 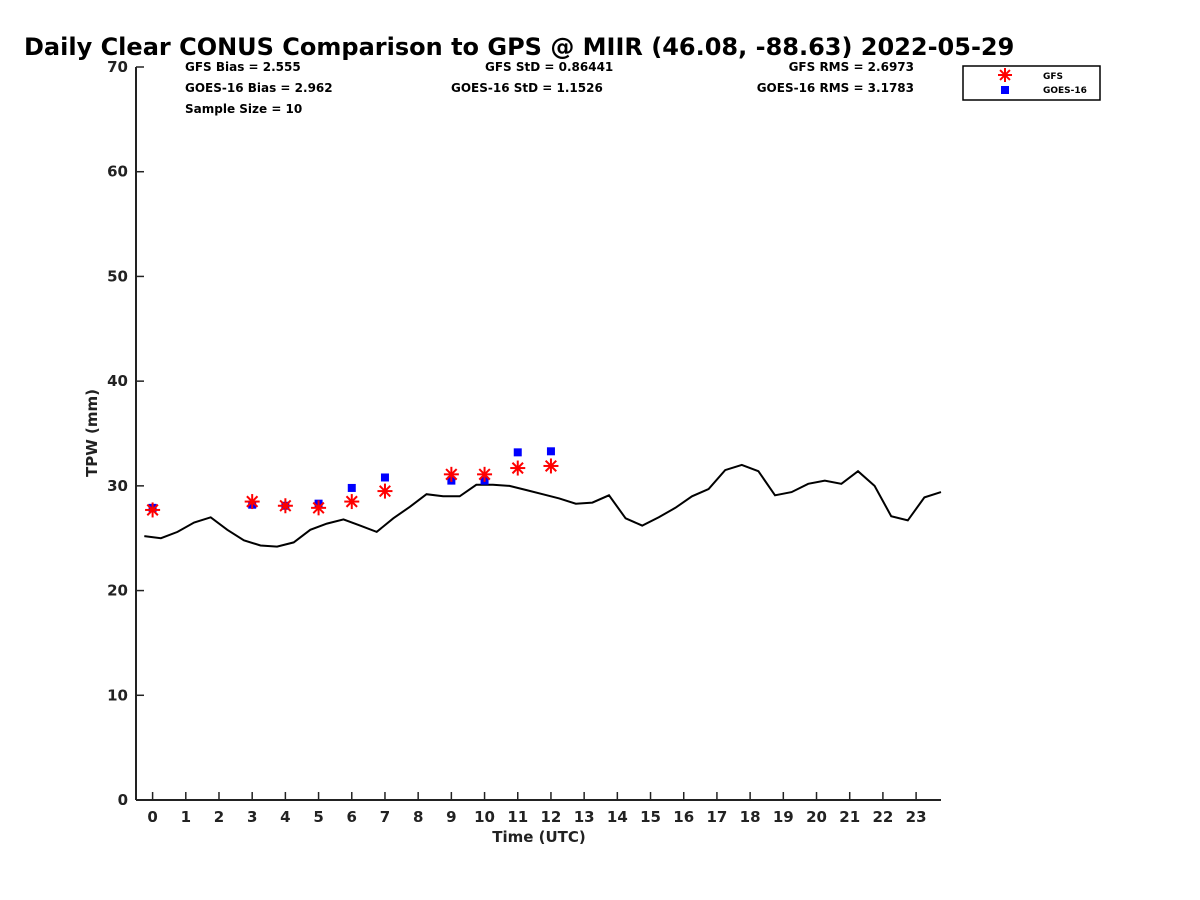 What do you see at coordinates (750, 817) in the screenshot?
I see `x-tick-label: 18` at bounding box center [750, 817].